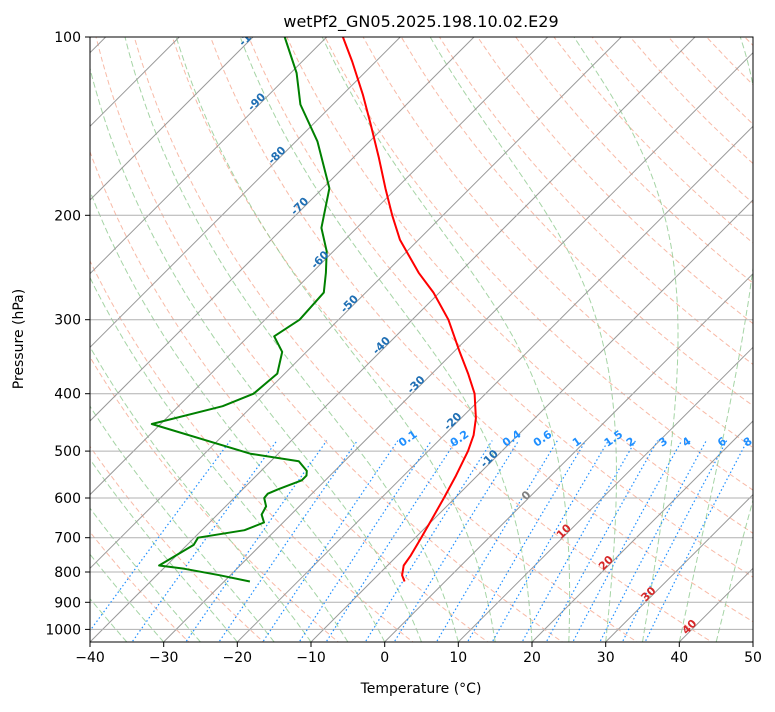 This screenshot has height=712, width=775. I want to click on x-axis-label: Temperature (°C), so click(421, 689).